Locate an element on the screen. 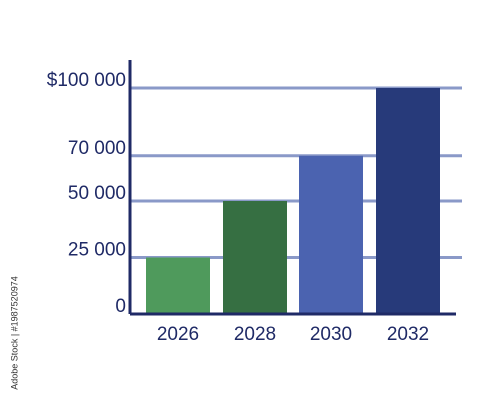 The width and height of the screenshot is (500, 400). y-tick-labels: 0 25 000 50 000 70 000 $100 000 is located at coordinates (86, 193).